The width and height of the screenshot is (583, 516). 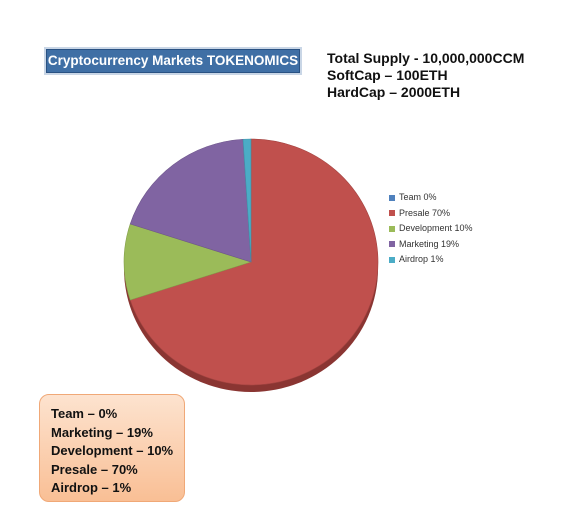 I want to click on summary-development: Development – 10%, so click(x=112, y=450).